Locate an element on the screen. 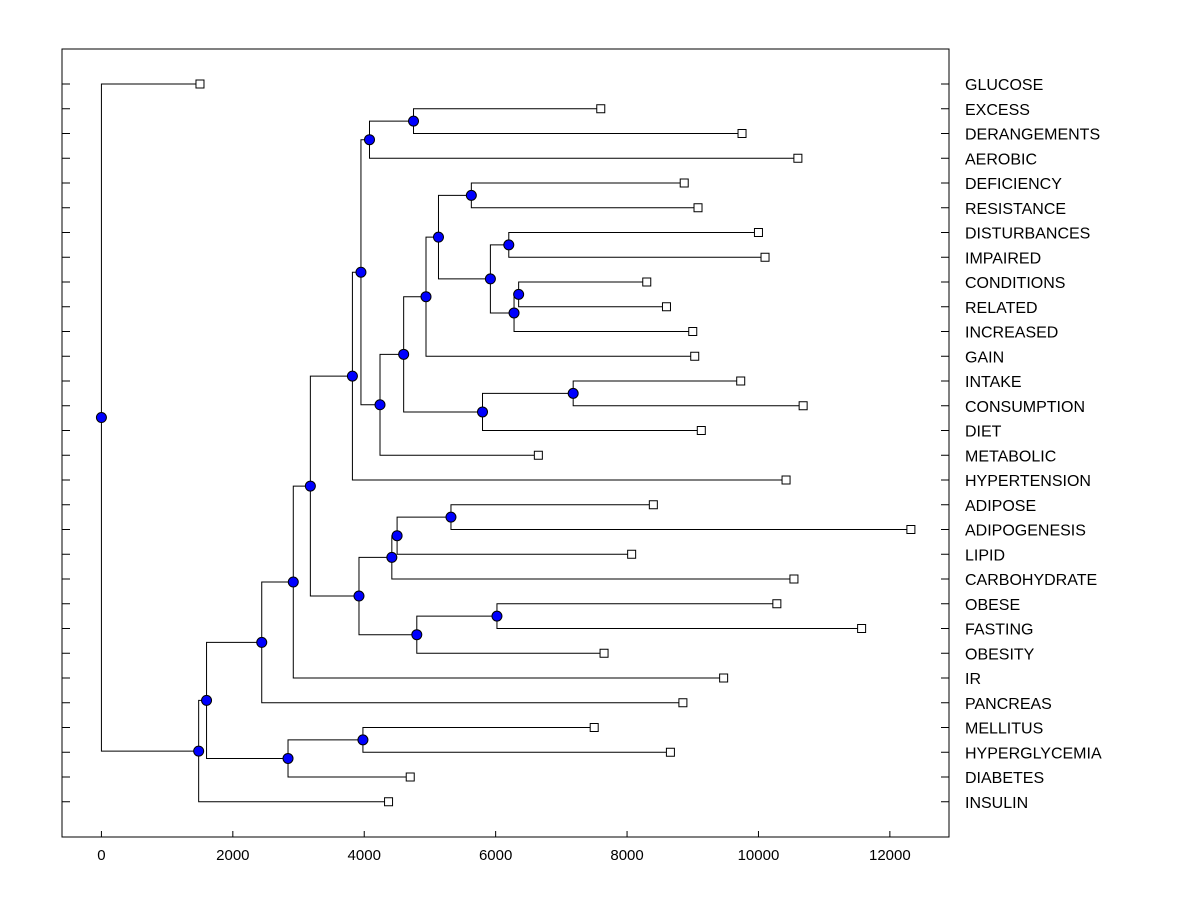 The image size is (1200, 900). leaf-label: LIPID is located at coordinates (985, 555).